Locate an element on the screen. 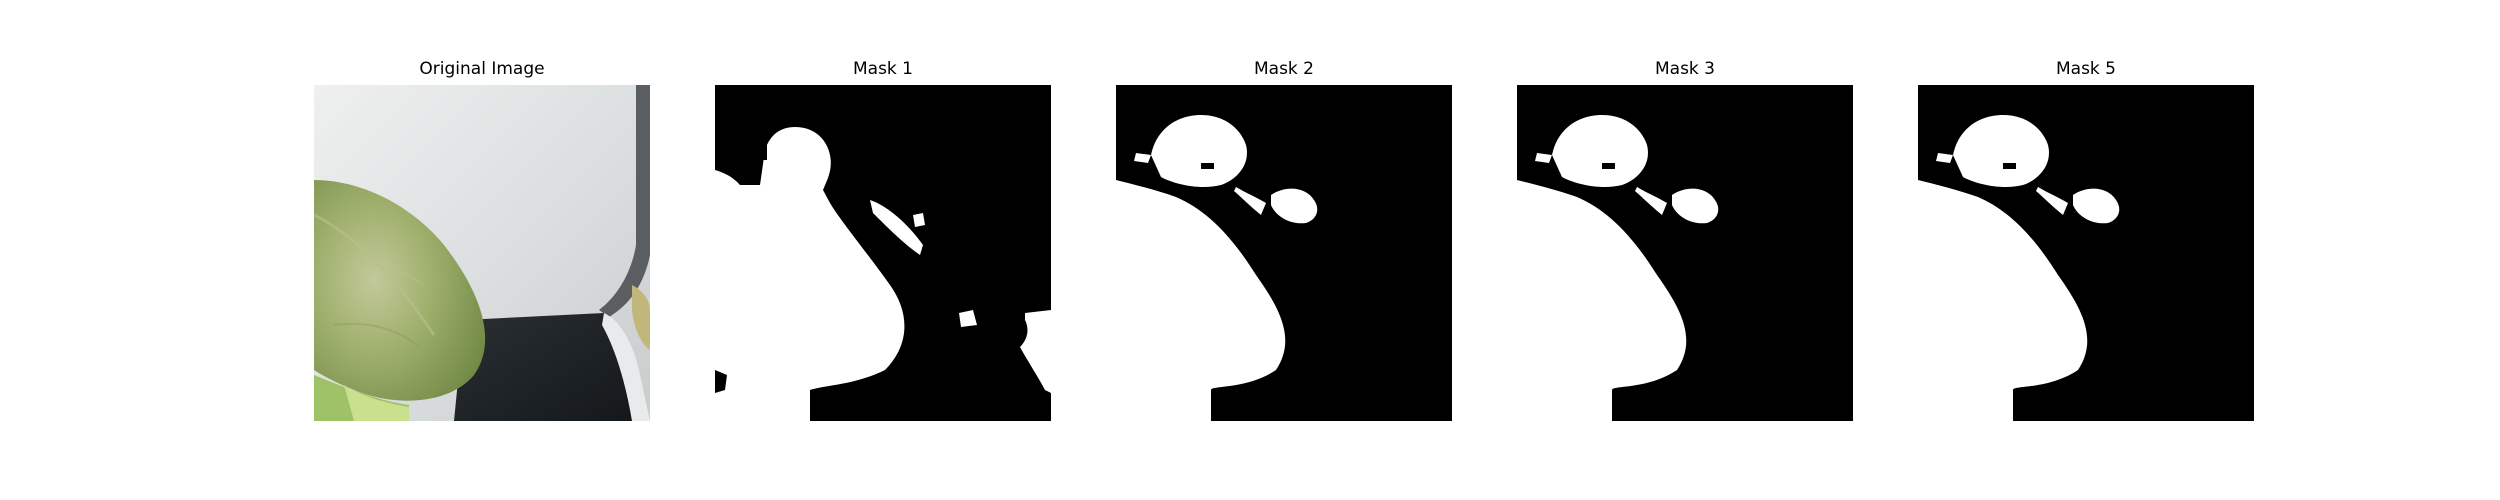  mask-foreground-right is located at coordinates (1035, 351).